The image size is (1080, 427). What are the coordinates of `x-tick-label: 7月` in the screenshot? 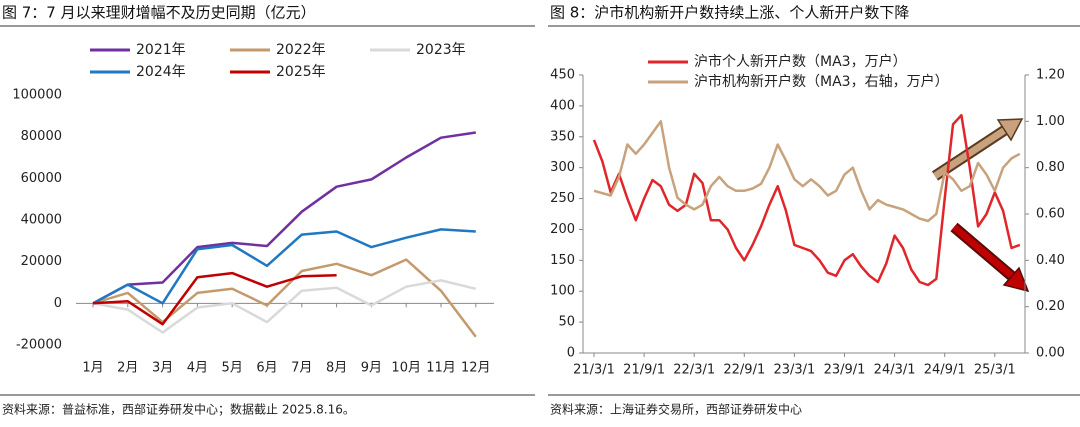 It's located at (301, 368).